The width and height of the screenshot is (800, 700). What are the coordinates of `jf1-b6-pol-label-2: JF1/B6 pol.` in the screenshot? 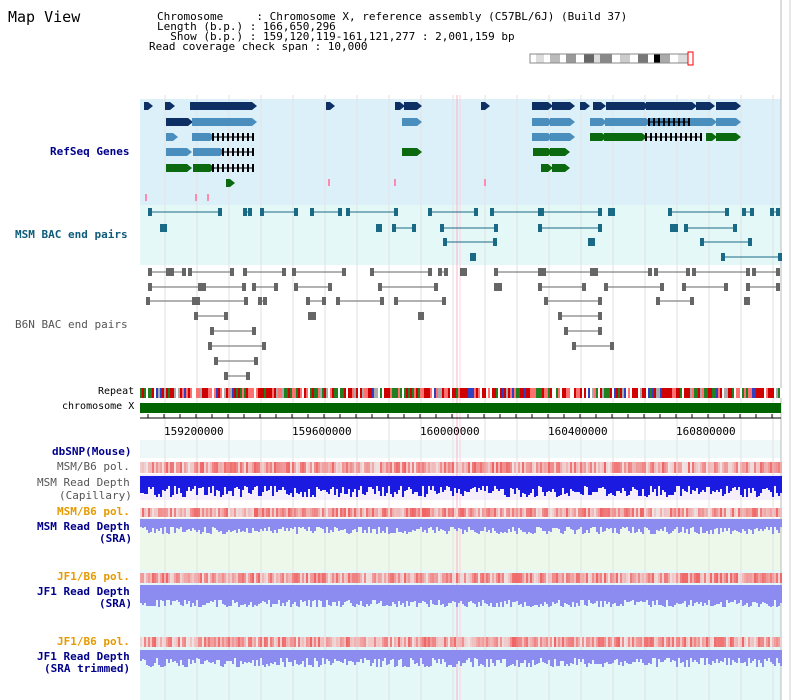 It's located at (93, 641).